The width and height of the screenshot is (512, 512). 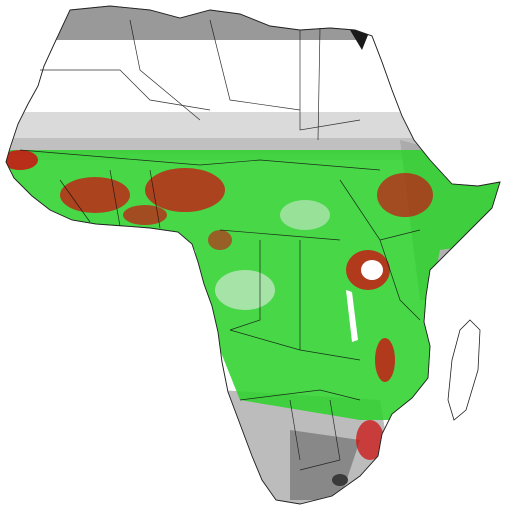 What do you see at coordinates (220, 240) in the screenshot?
I see `red-cameroon` at bounding box center [220, 240].